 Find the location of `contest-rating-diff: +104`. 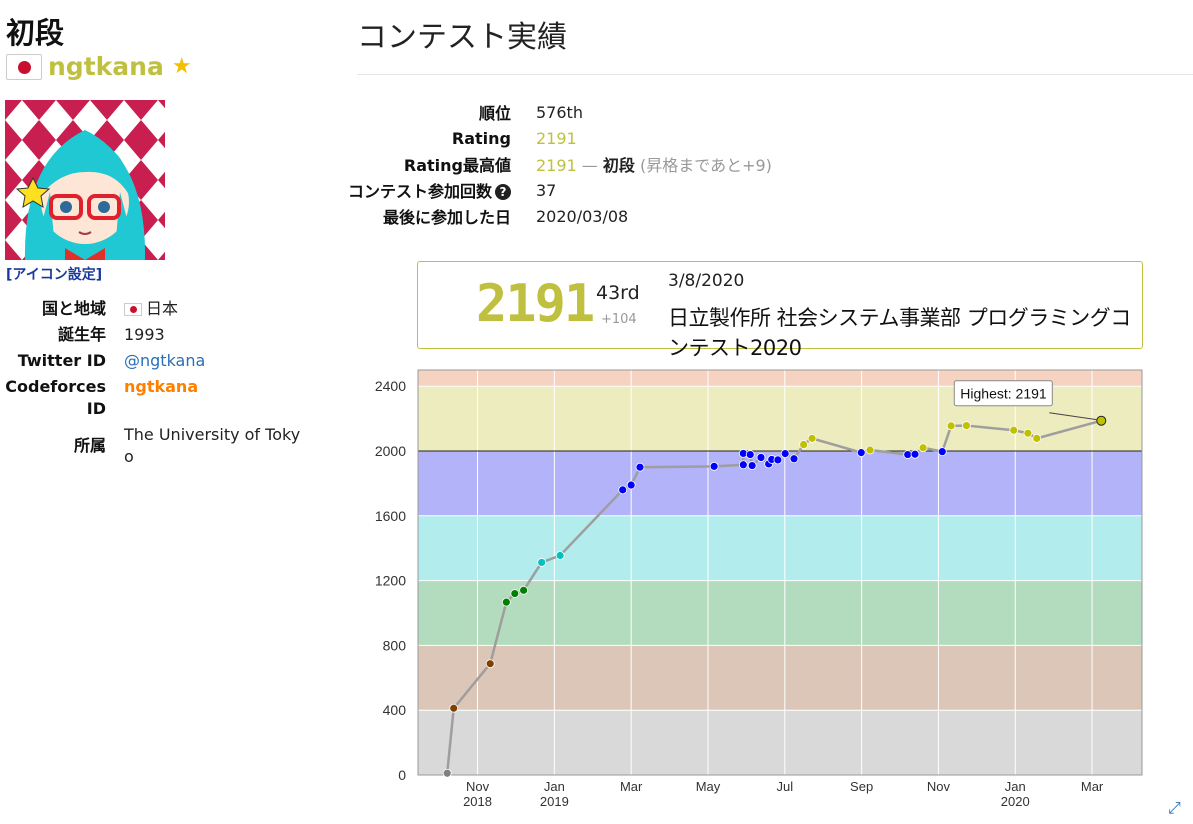

contest-rating-diff: +104 is located at coordinates (619, 319).